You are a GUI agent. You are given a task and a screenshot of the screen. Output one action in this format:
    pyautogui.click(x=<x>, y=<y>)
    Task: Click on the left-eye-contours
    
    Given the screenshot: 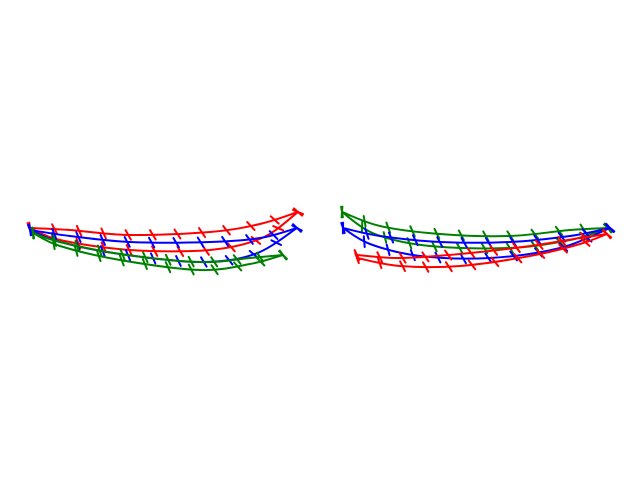 What is the action you would take?
    pyautogui.click(x=165, y=241)
    